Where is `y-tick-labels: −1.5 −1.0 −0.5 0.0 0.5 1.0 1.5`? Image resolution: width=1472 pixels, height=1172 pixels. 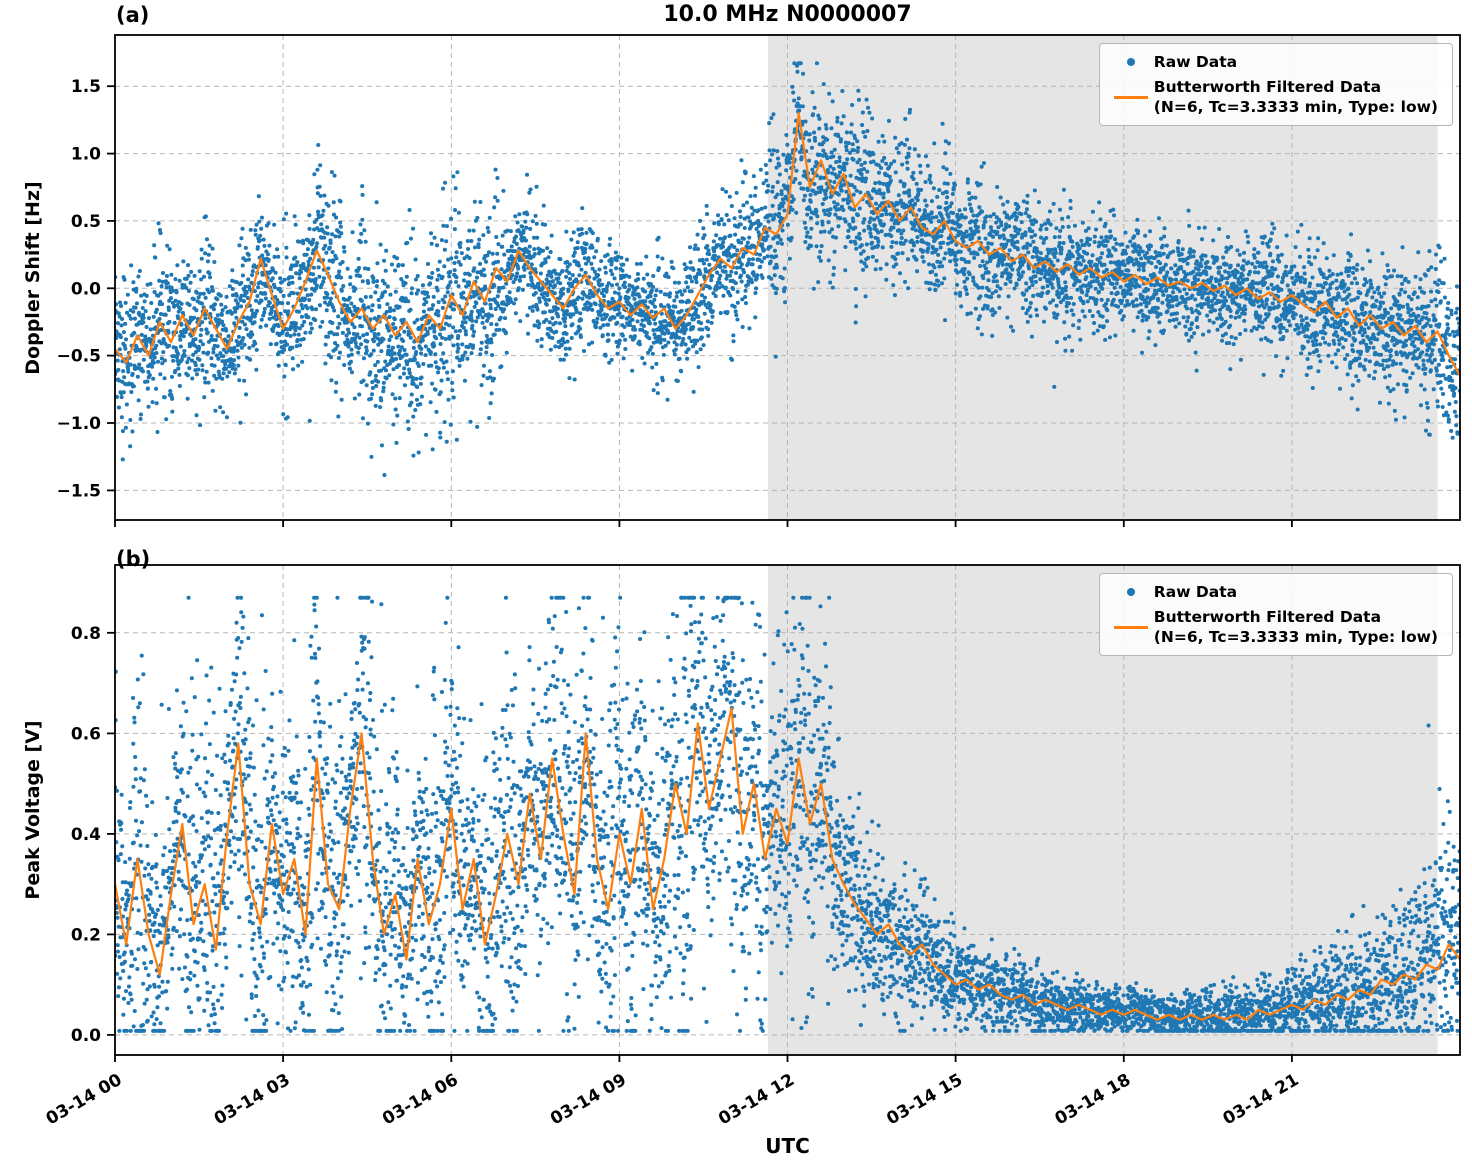 y-tick-labels: −1.5 −1.0 −0.5 0.0 0.5 1.0 1.5 is located at coordinates (79, 289).